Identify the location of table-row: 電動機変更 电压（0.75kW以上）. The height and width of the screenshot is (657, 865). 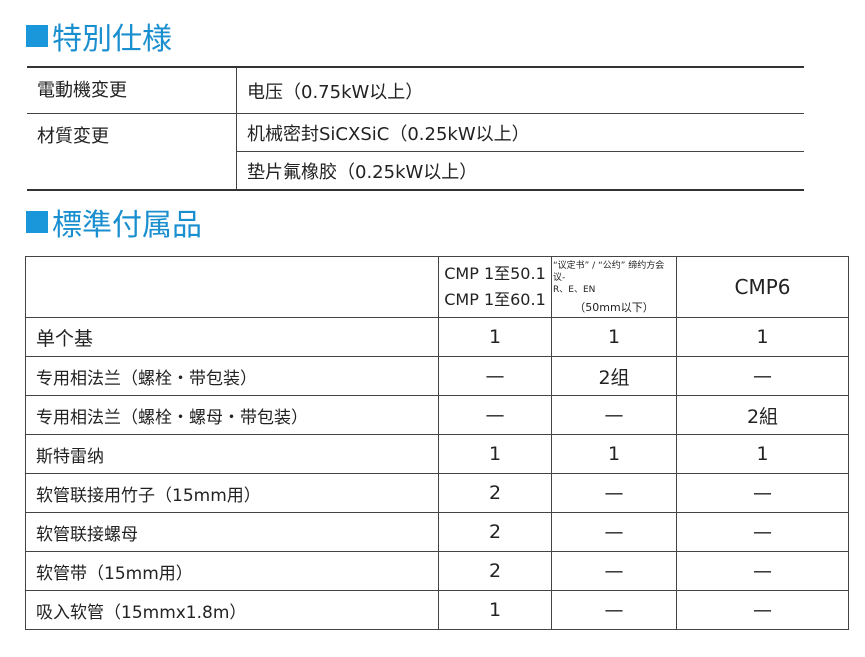
(415, 90).